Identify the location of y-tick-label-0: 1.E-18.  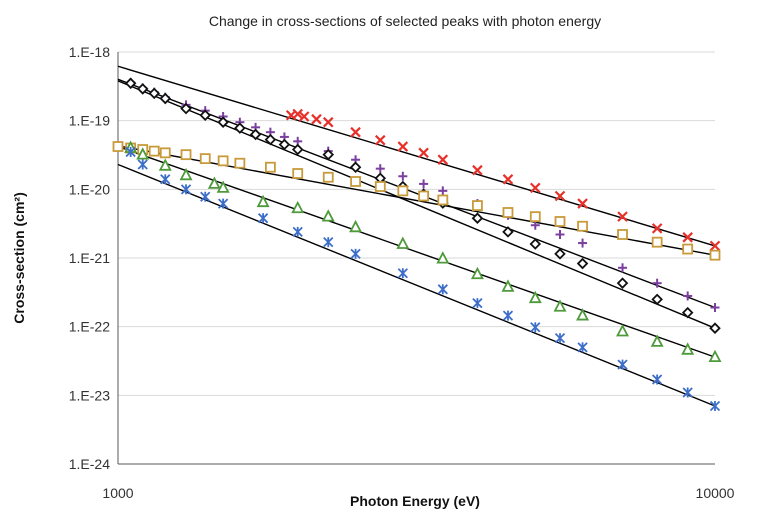
(89, 52).